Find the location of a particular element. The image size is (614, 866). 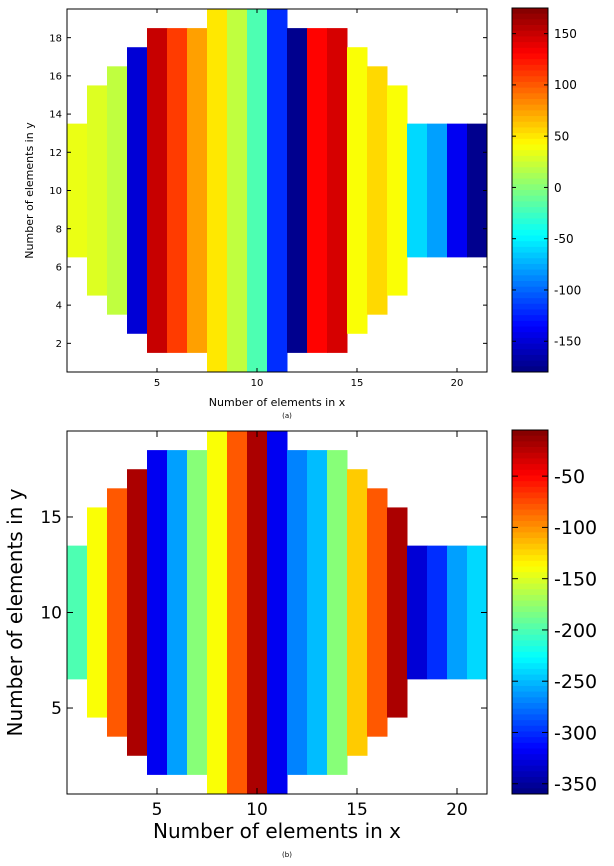

x-tick-label: 20 is located at coordinates (457, 810).